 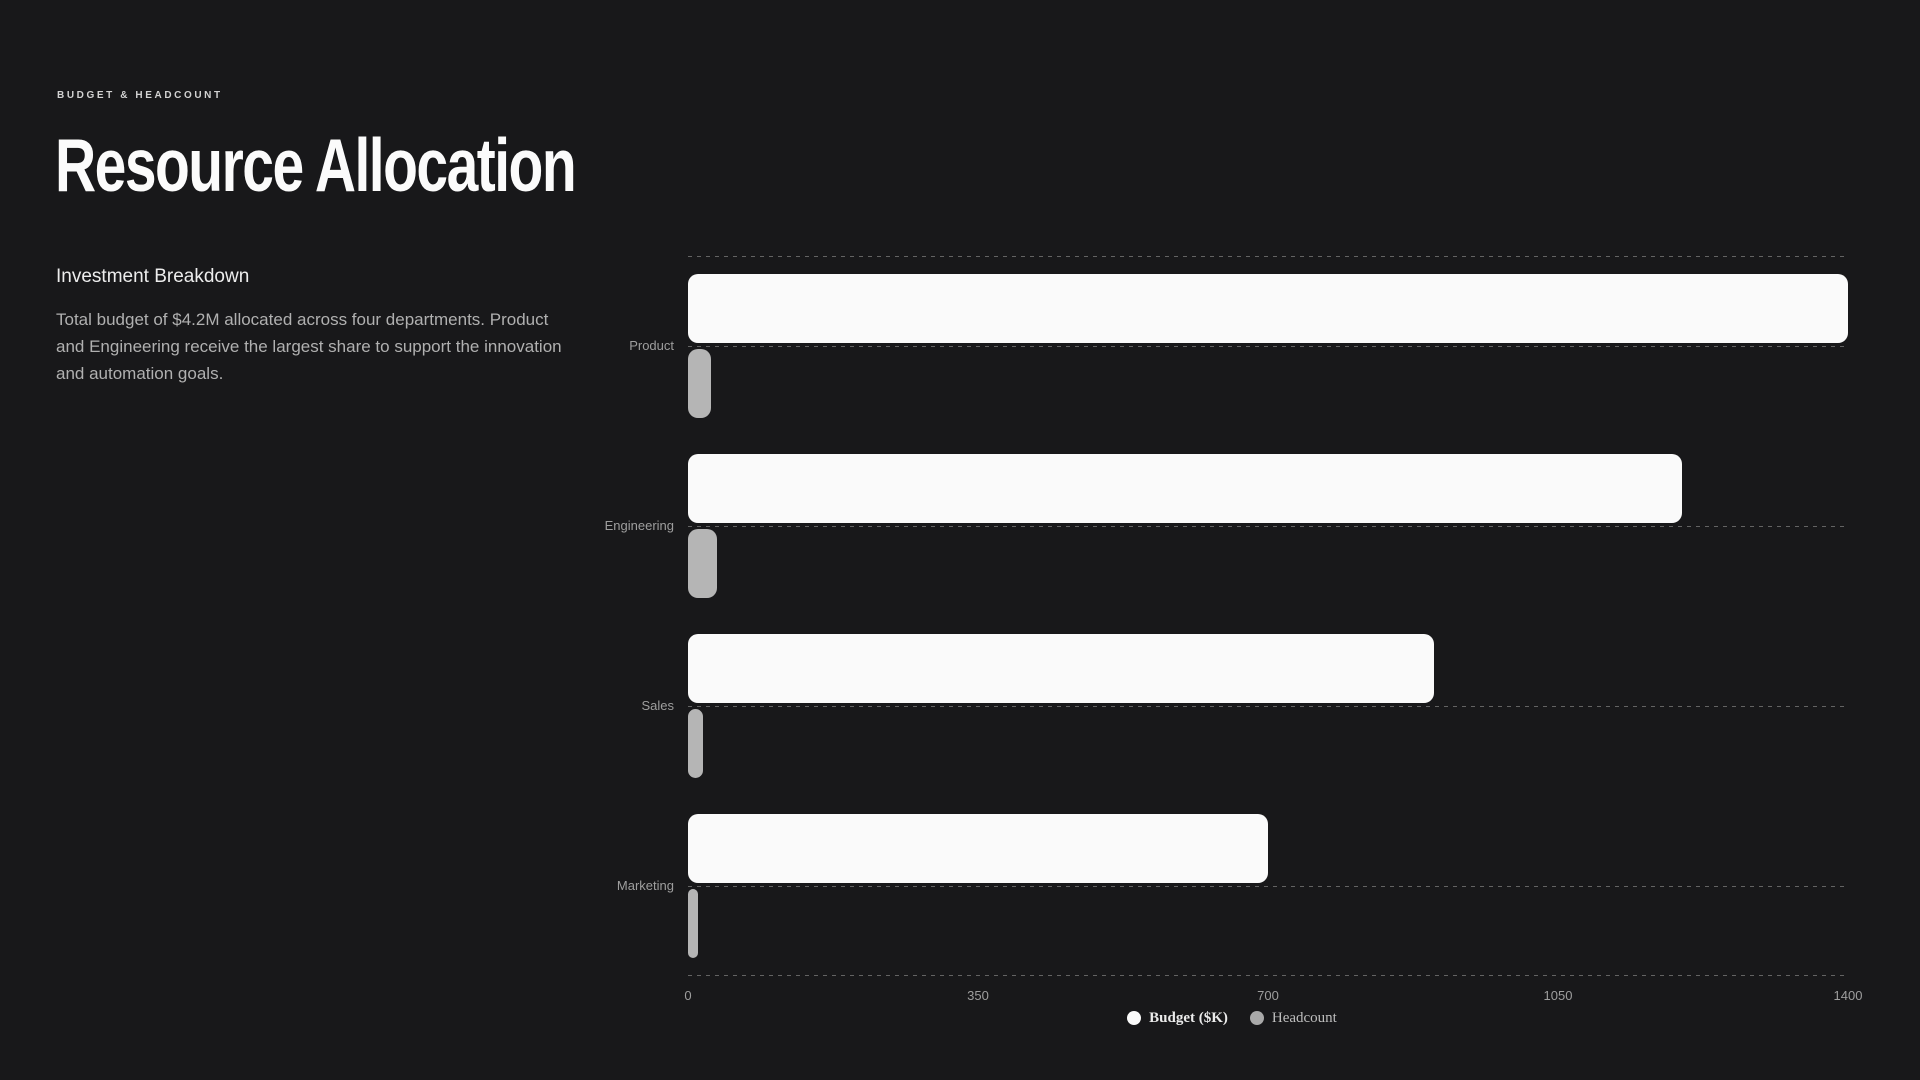 What do you see at coordinates (978, 848) in the screenshot?
I see `bar-marketing-budget-k` at bounding box center [978, 848].